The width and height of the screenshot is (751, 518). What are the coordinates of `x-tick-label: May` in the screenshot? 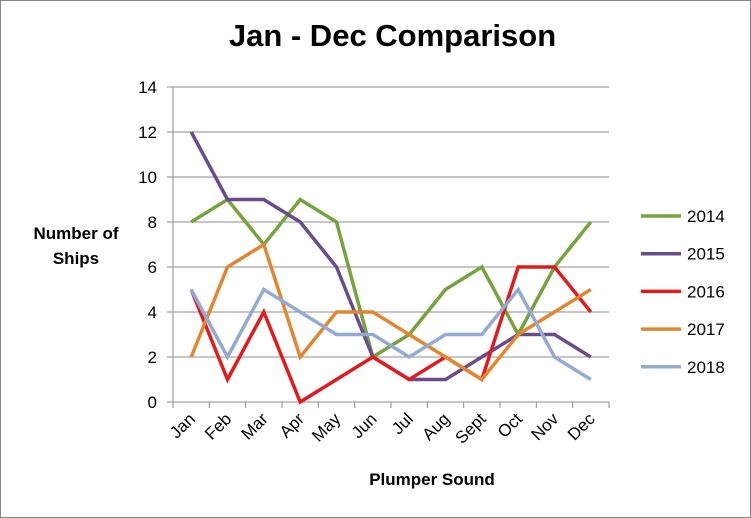 It's located at (326, 427).